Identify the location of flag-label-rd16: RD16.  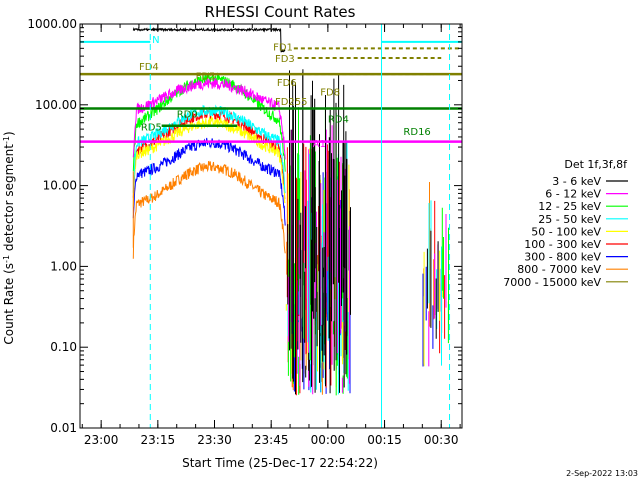
(416, 132).